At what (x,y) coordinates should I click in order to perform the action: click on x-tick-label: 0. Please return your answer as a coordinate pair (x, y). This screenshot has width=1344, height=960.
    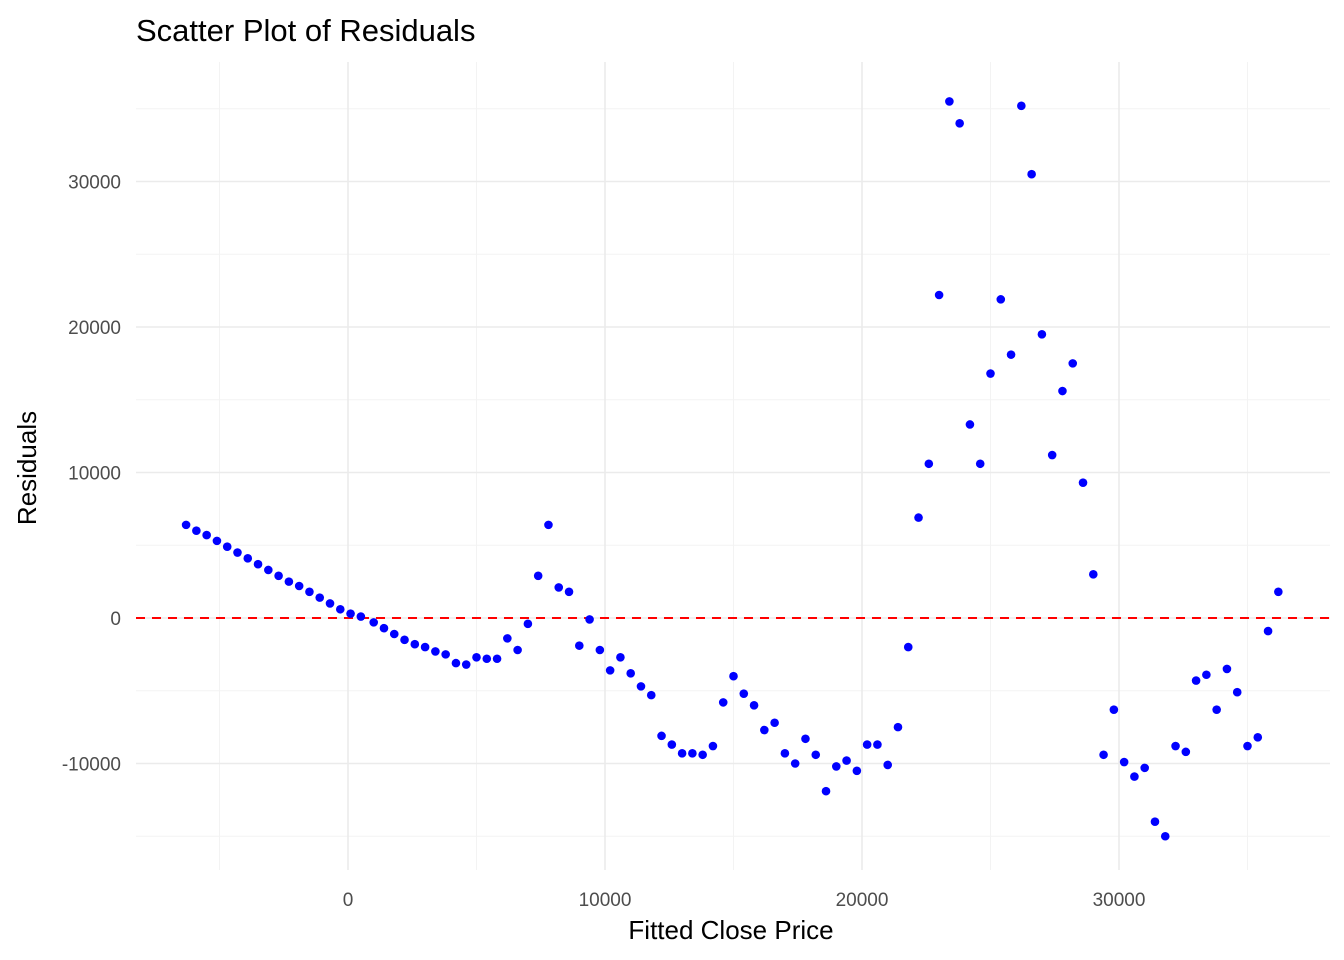
    Looking at the image, I should click on (348, 900).